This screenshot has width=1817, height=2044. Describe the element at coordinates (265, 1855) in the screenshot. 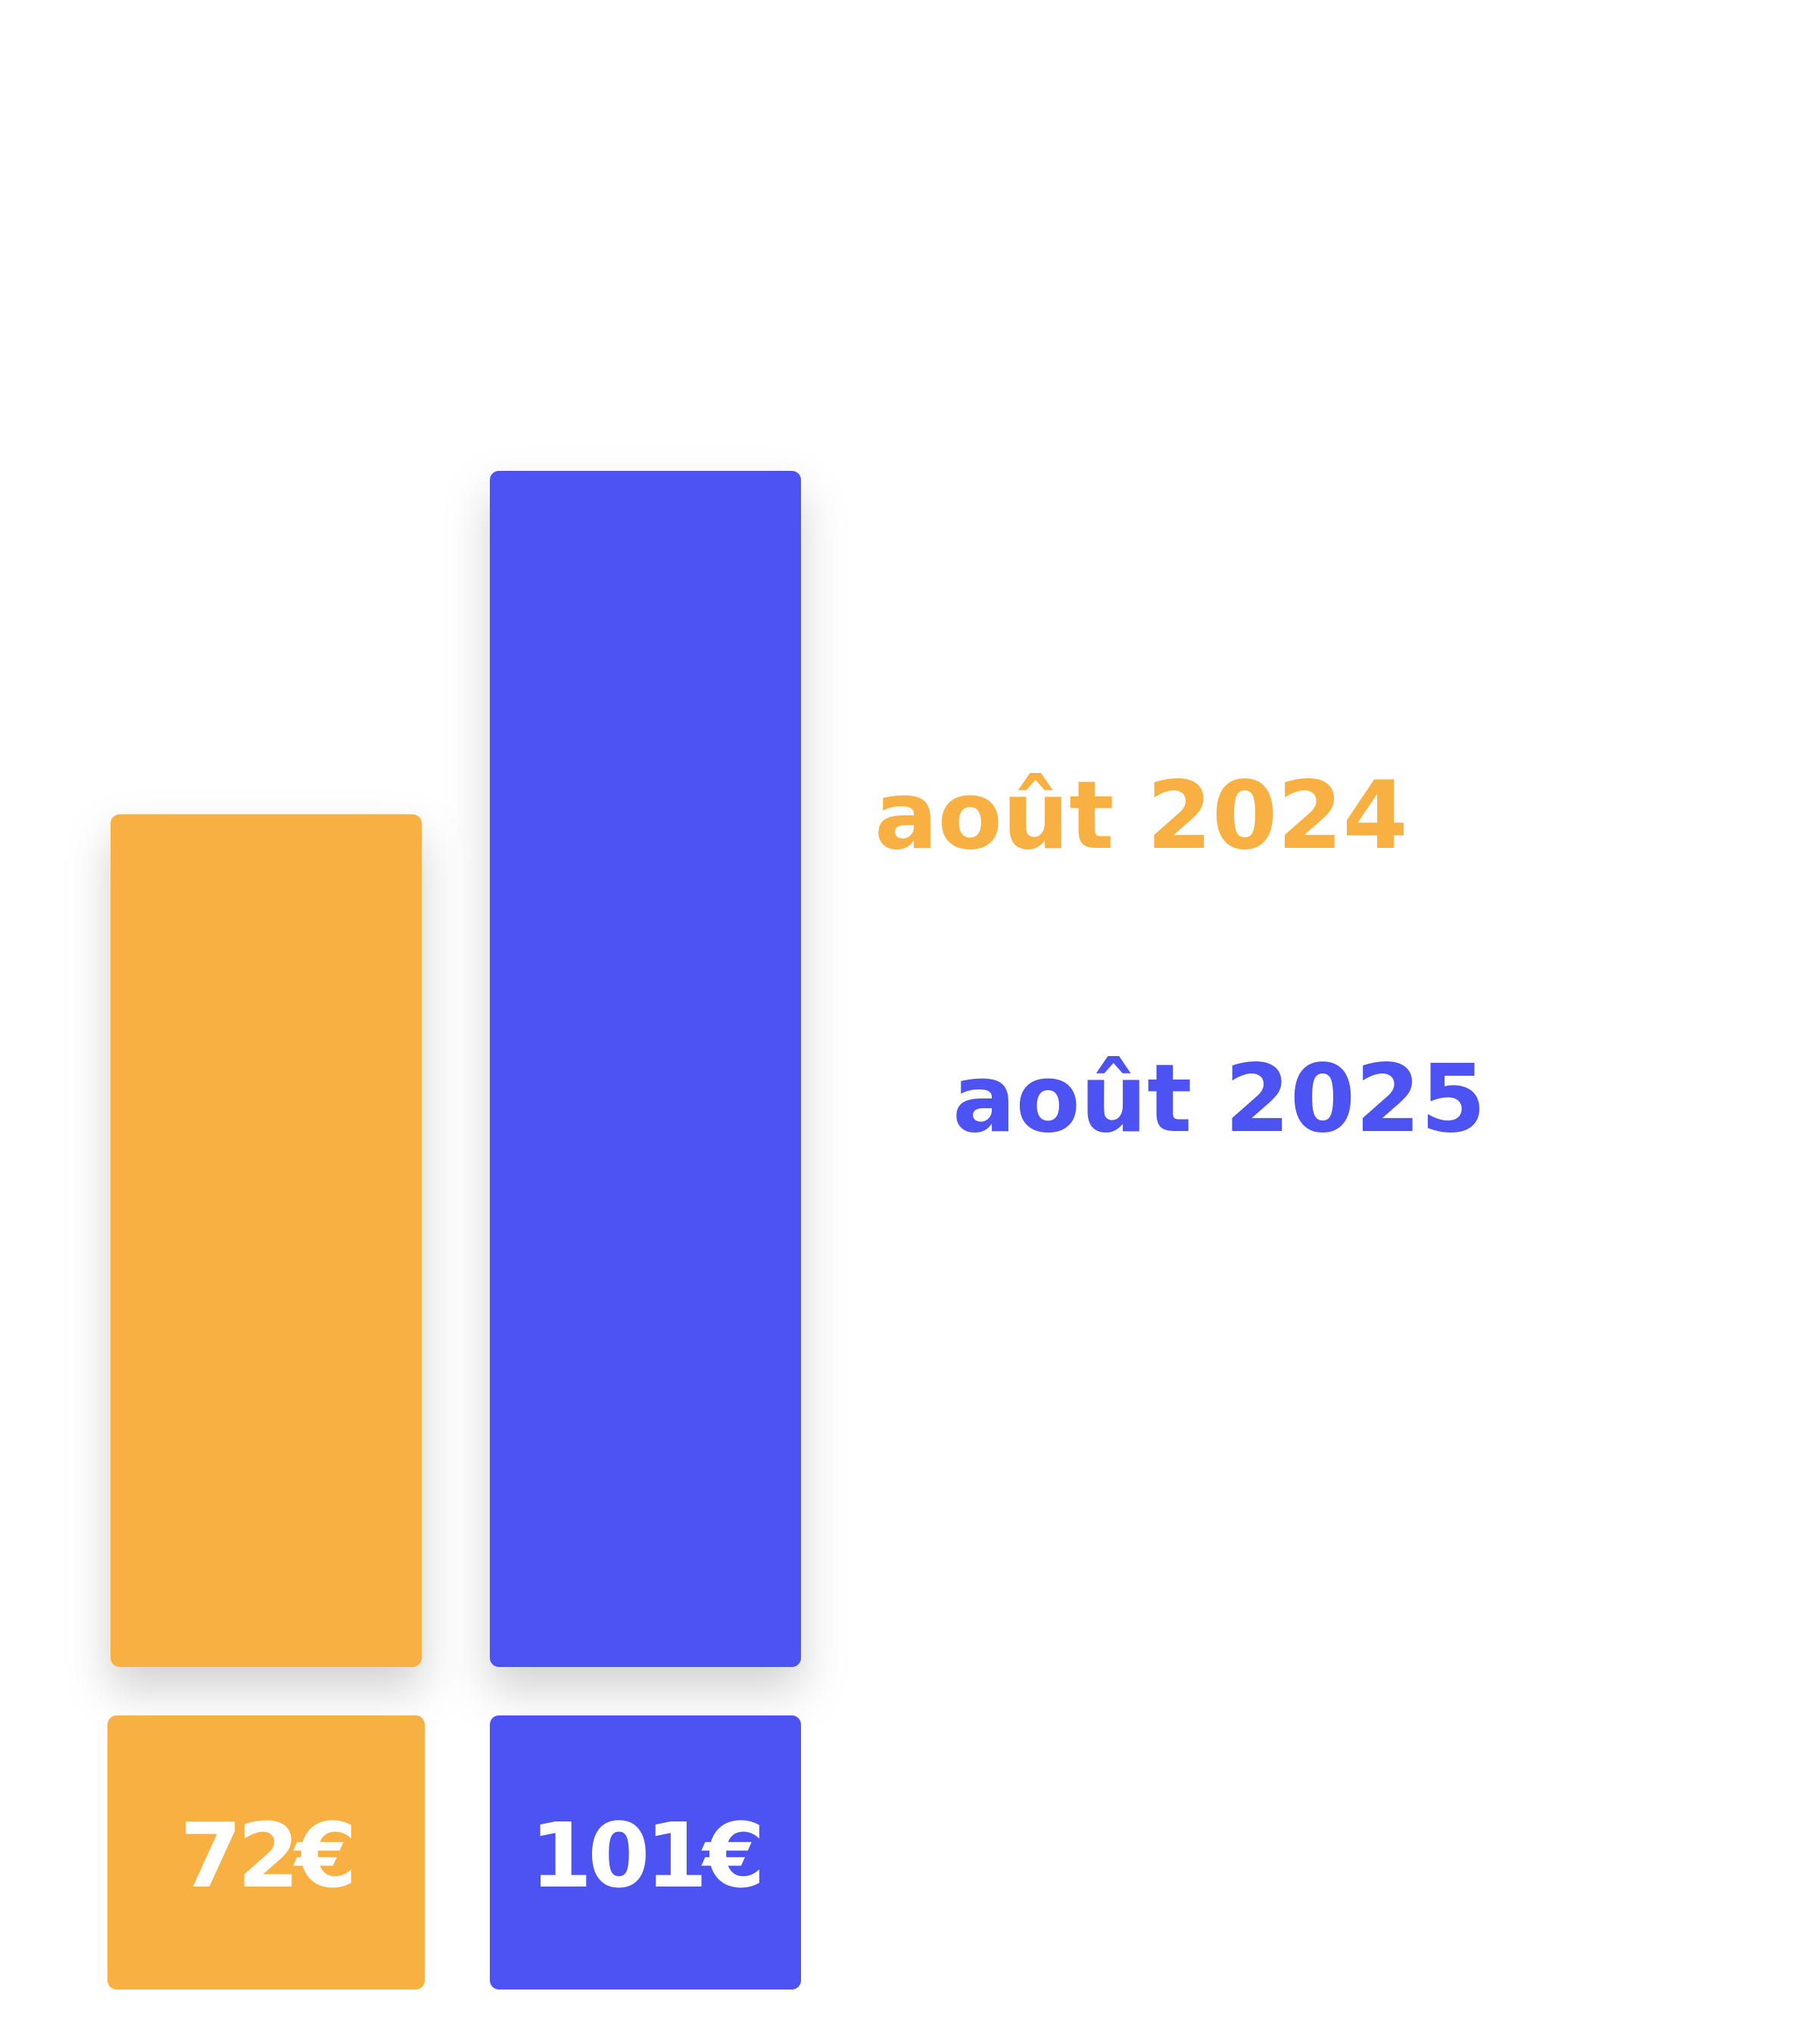

I see `value-label: 72€` at that location.